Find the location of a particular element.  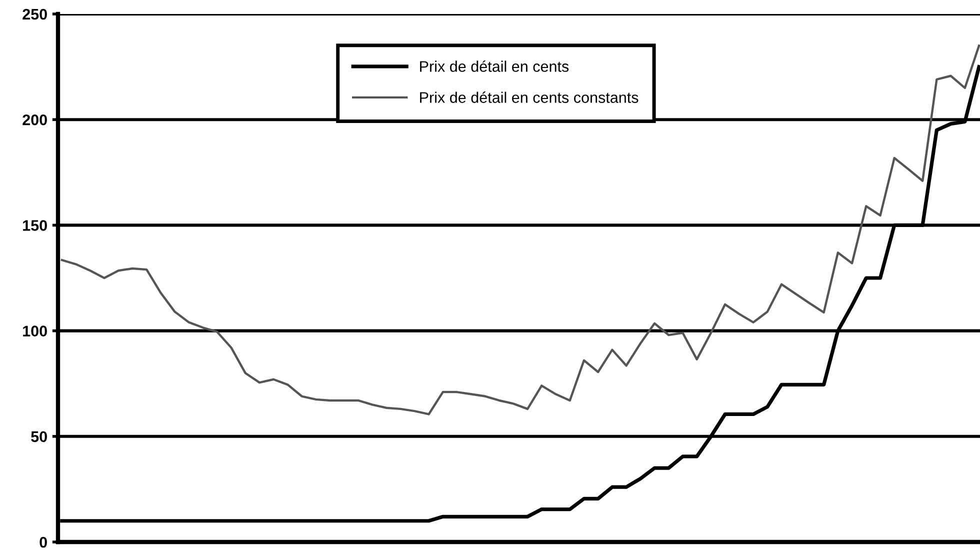

y-tick-label: 150 is located at coordinates (35, 225).